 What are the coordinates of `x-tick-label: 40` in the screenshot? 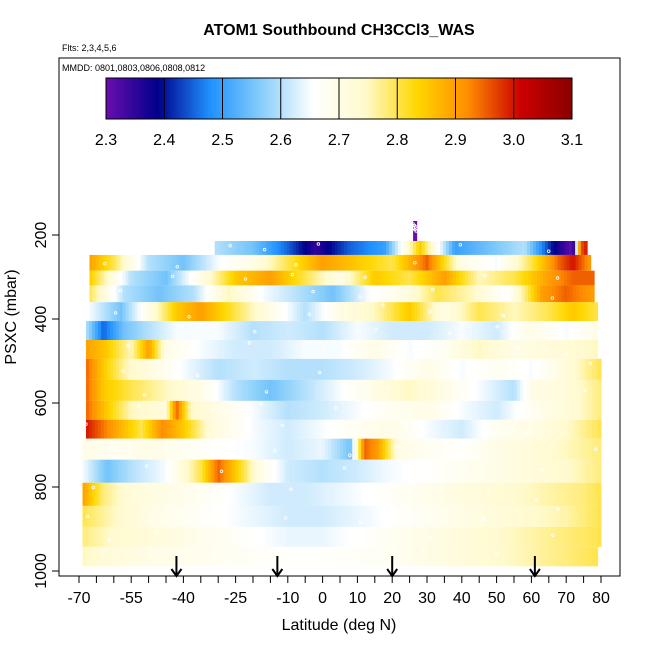 It's located at (462, 598).